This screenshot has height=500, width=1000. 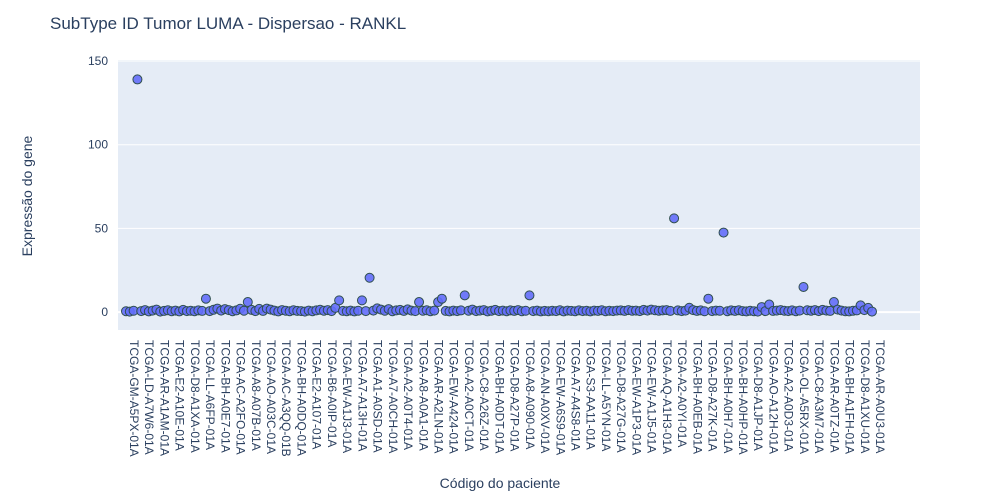 I want to click on x-tick-label: TCGA-A7-A13H-01A, so click(x=362, y=395).